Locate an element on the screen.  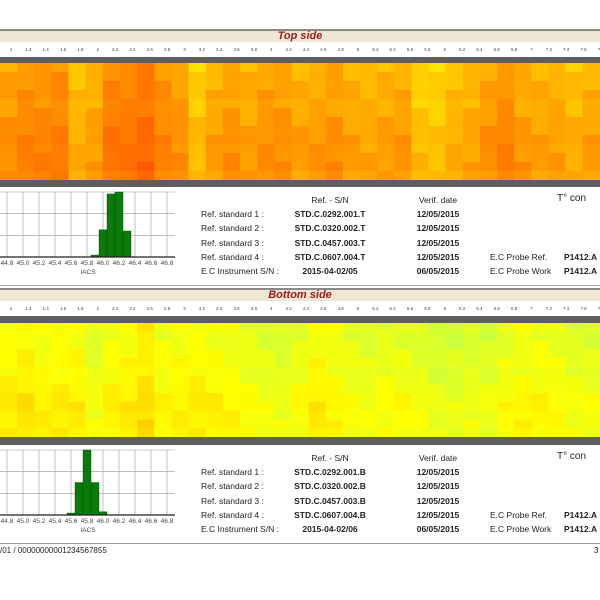
bottom-heatmap-border-bottom is located at coordinates (300, 441).